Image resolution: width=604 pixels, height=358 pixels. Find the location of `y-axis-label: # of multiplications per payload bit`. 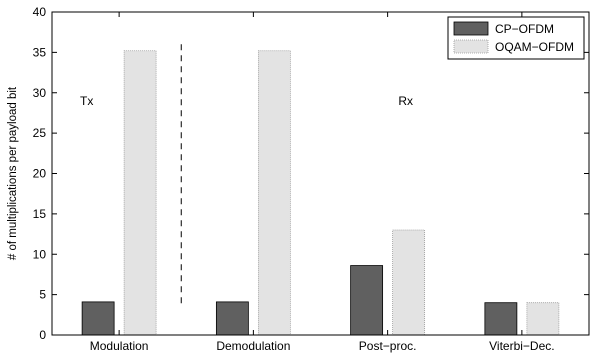

y-axis-label: # of multiplications per payload bit is located at coordinates (13, 173).